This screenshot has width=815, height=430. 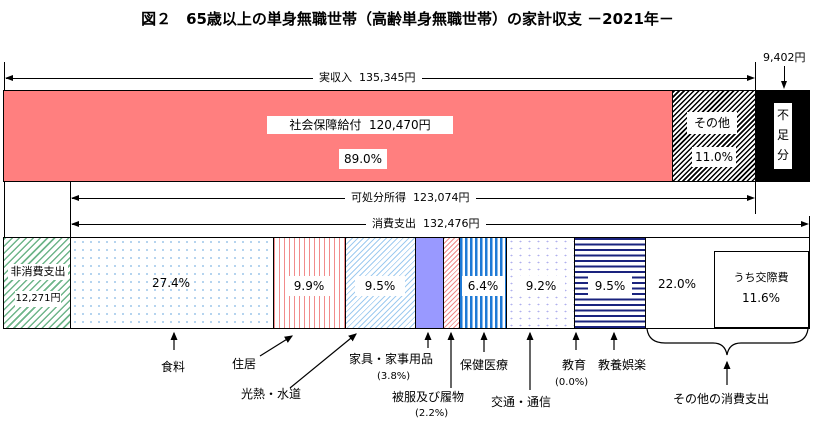 I want to click on social-security-label: 社会保障給付 120,470円, so click(x=360, y=125).